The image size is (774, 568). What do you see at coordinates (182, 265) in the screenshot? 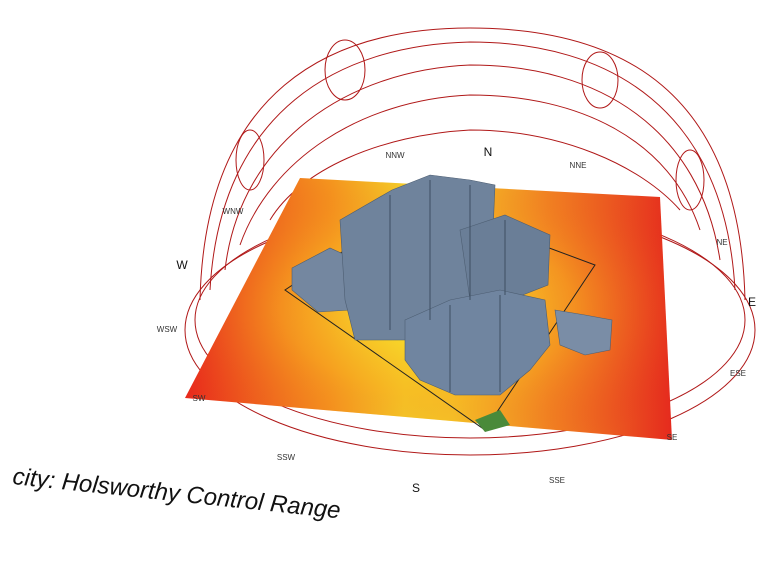
I see `compass-label: W` at bounding box center [182, 265].